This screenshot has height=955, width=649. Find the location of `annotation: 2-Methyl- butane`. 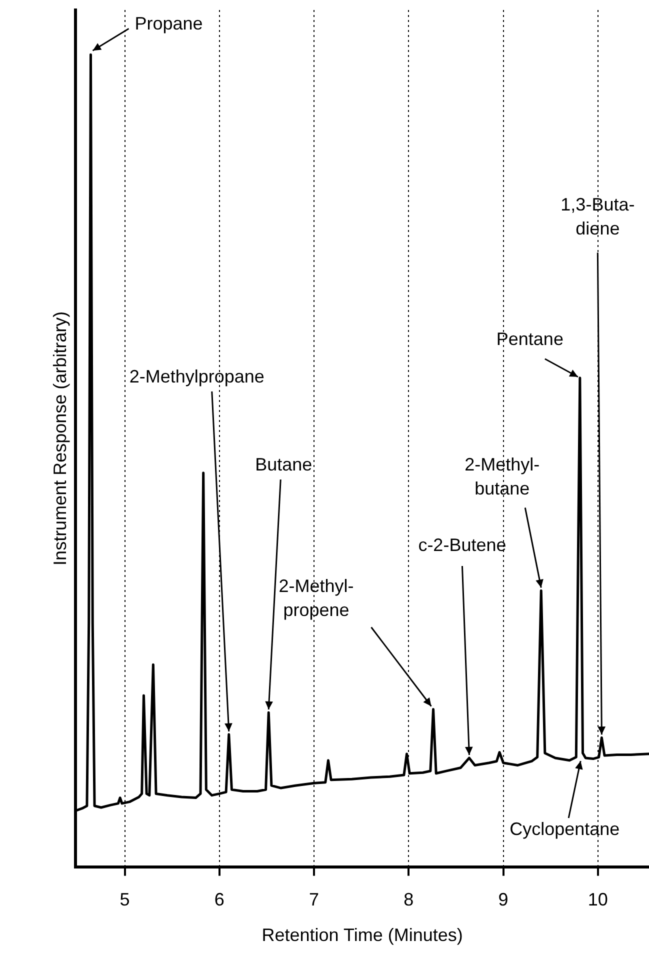

annotation: 2-Methyl- butane is located at coordinates (502, 476).